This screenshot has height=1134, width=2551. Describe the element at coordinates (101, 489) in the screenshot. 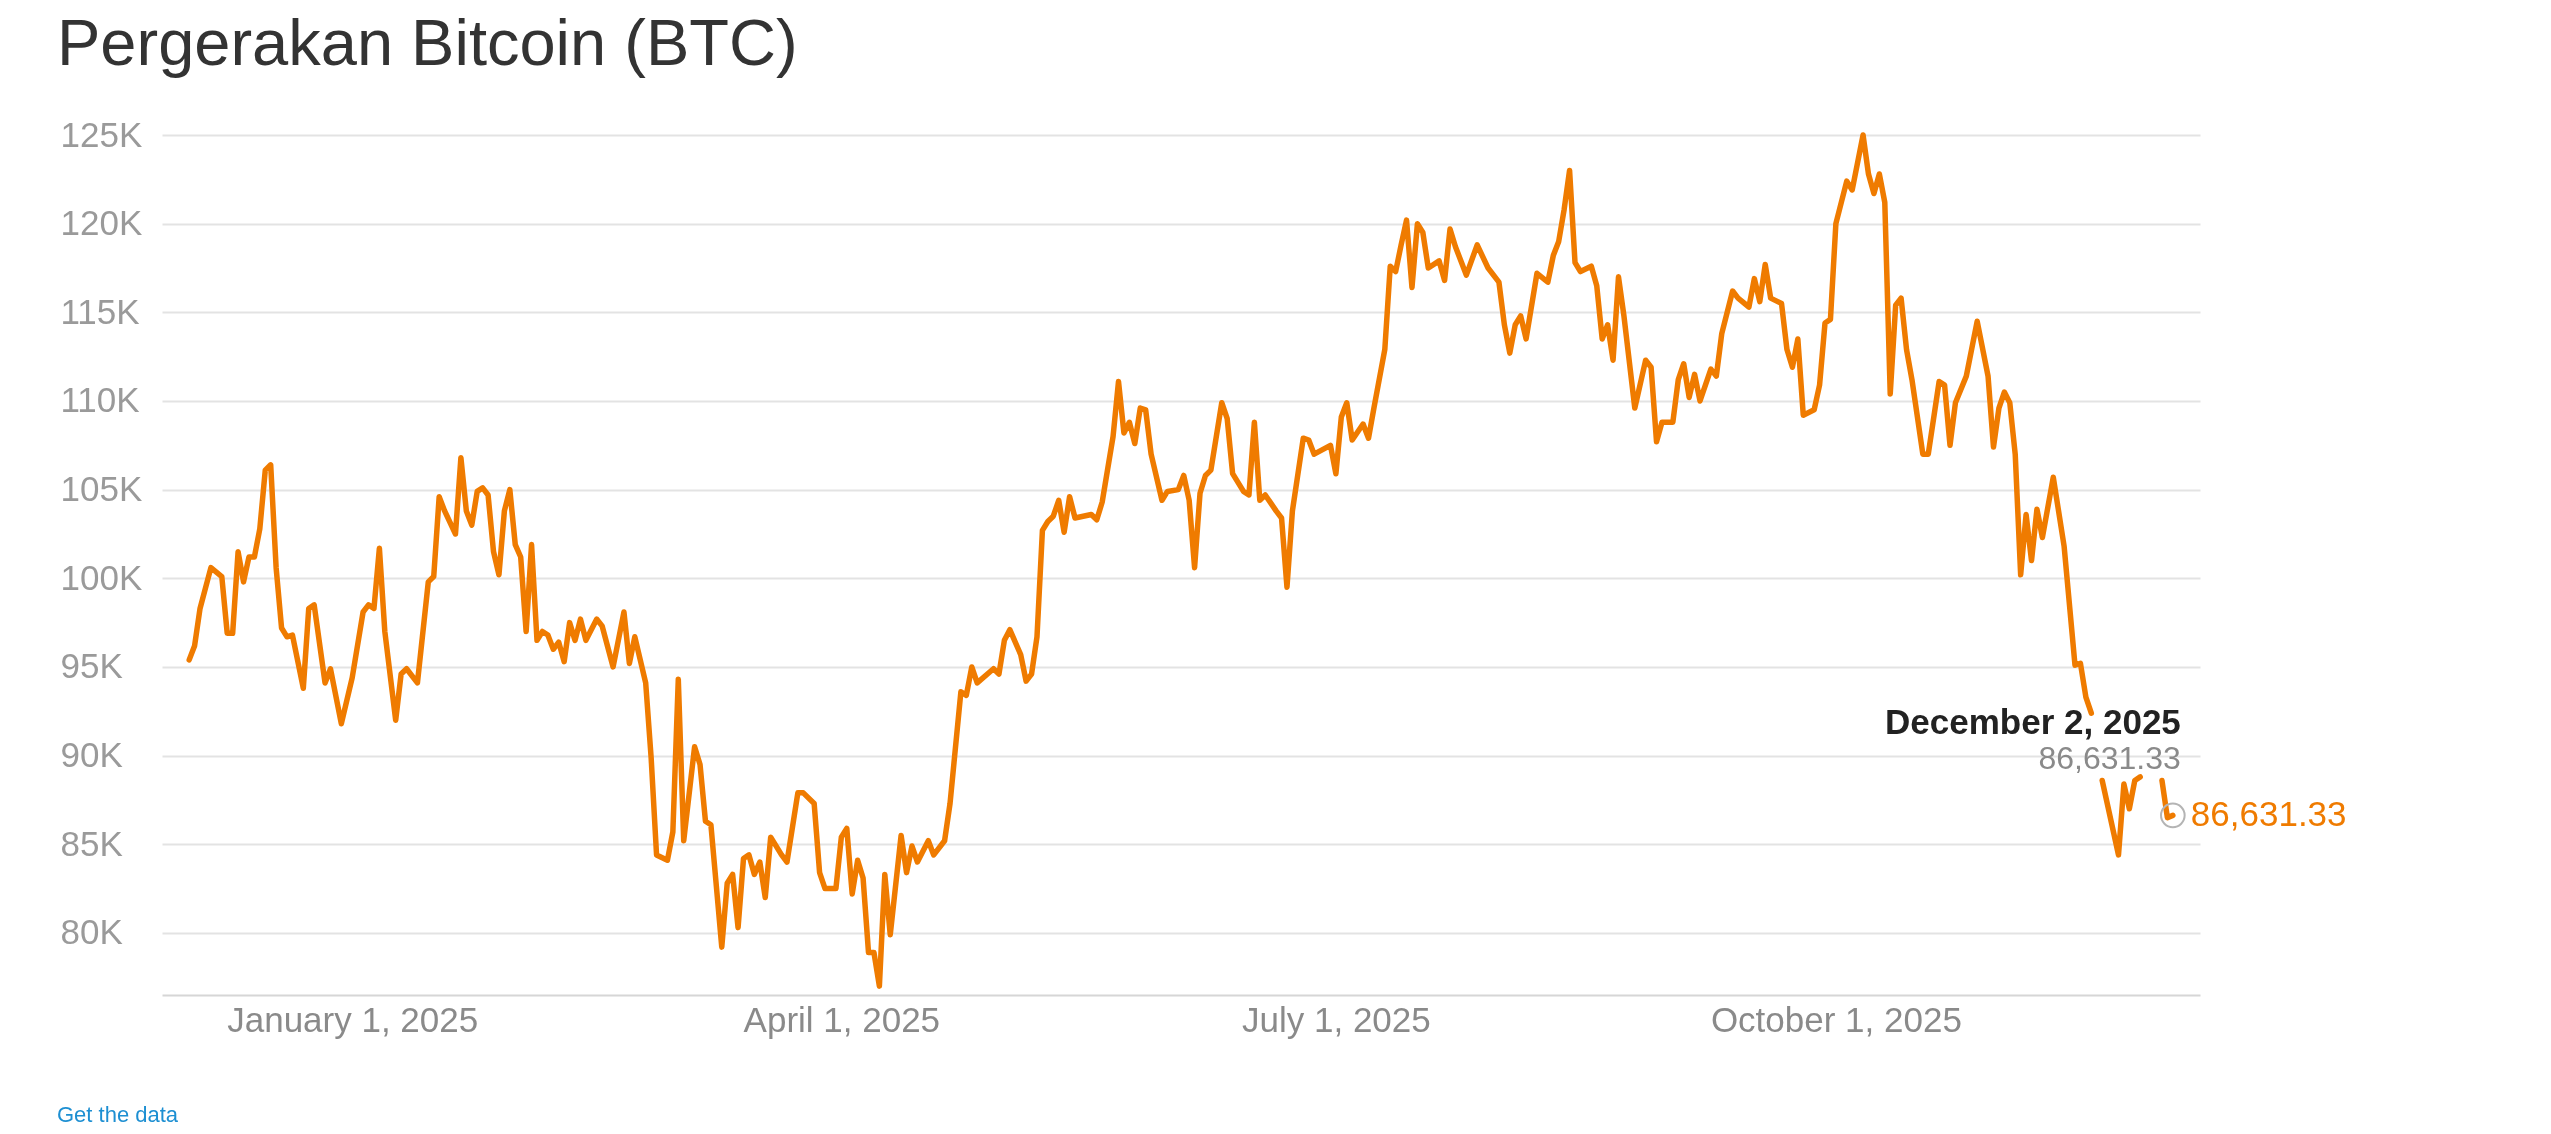

I see `y-tick-label: 105K` at that location.